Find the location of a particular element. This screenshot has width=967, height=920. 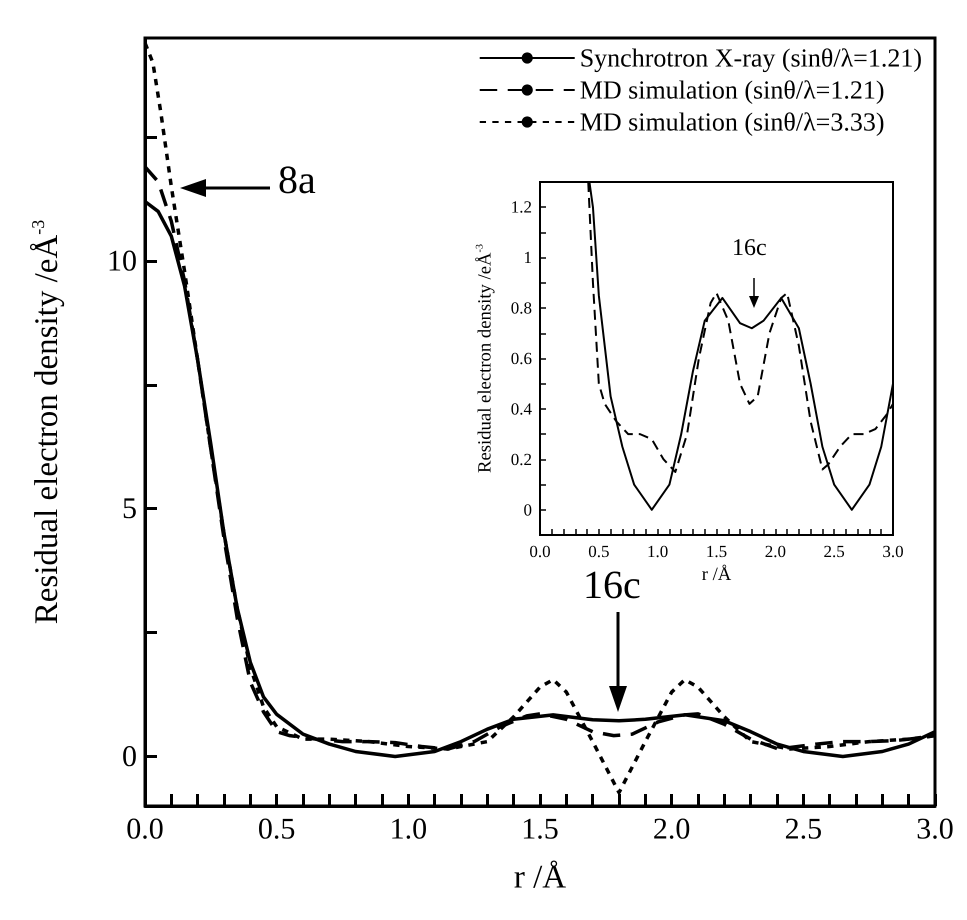

legend-label: Synchrotron X-ray (sinθ/λ=1.21) is located at coordinates (751, 58).